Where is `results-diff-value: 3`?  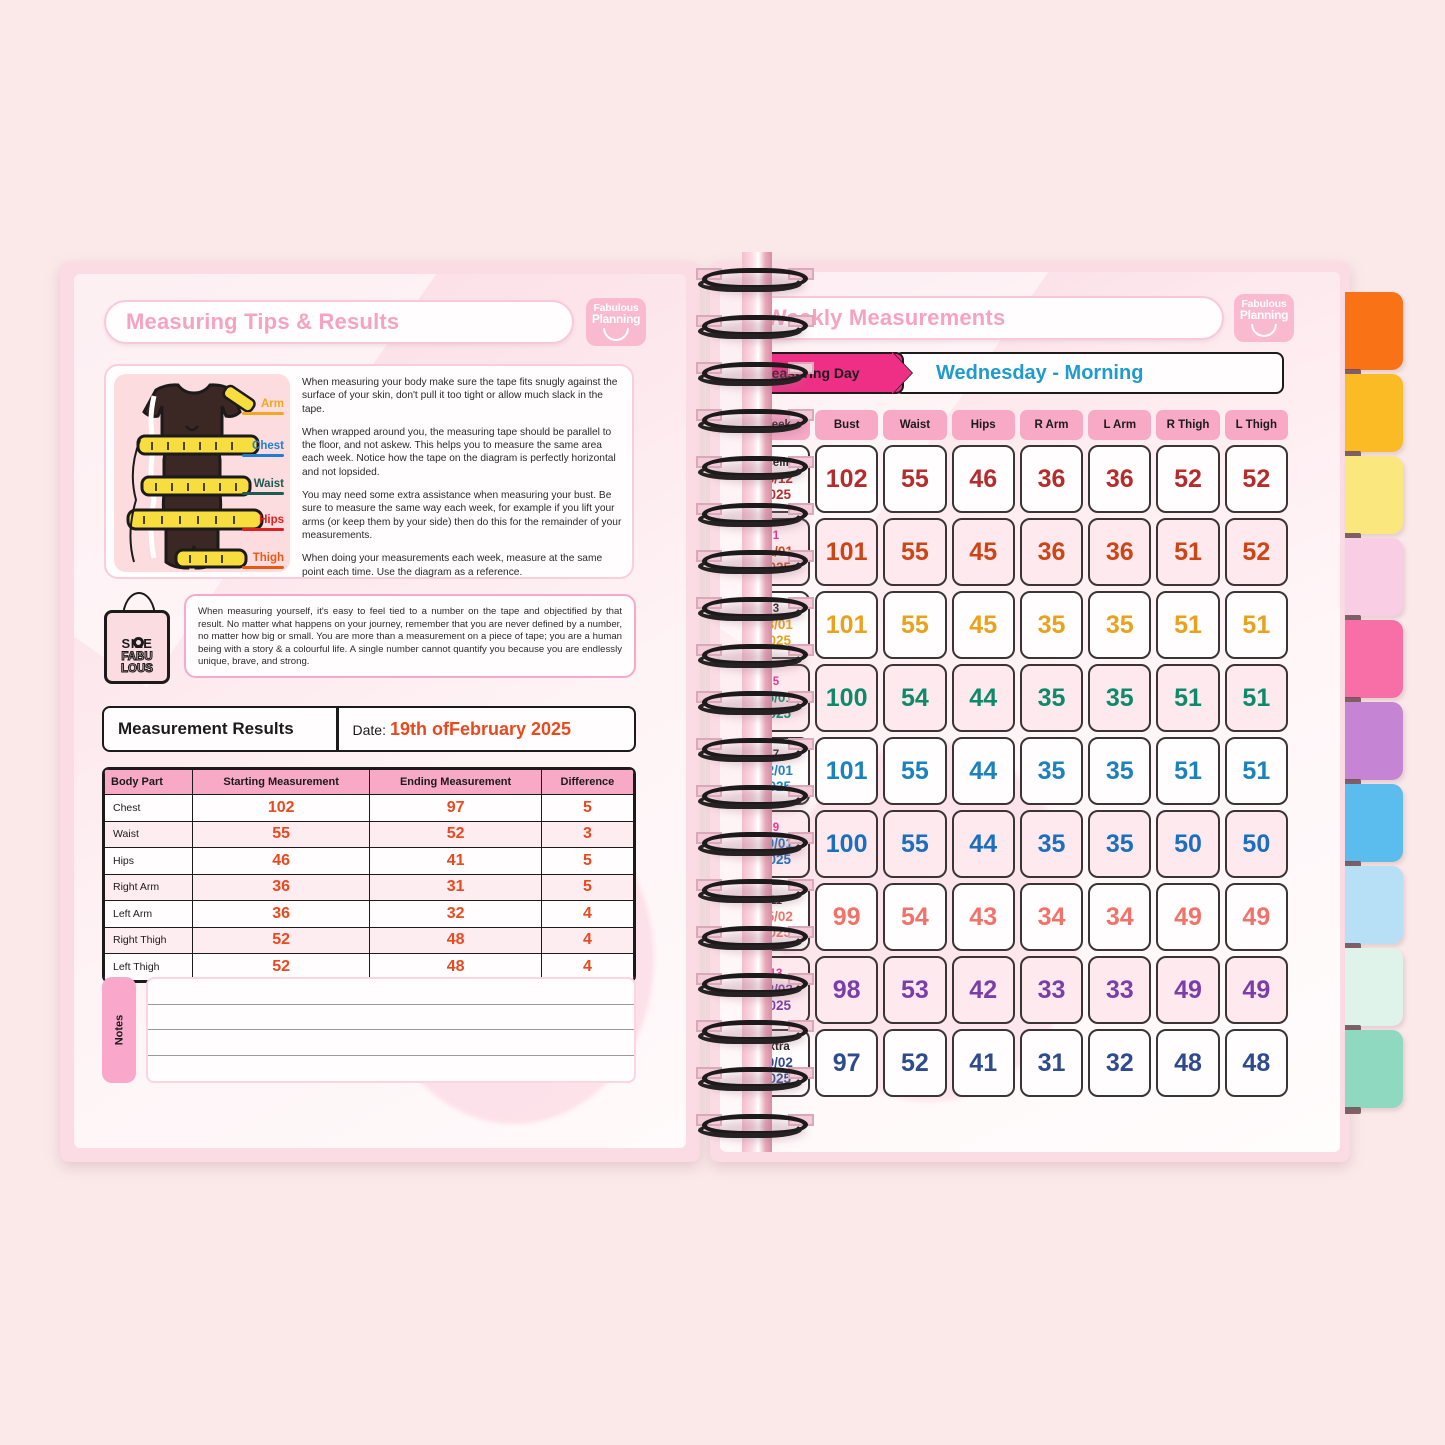 results-diff-value: 3 is located at coordinates (587, 834).